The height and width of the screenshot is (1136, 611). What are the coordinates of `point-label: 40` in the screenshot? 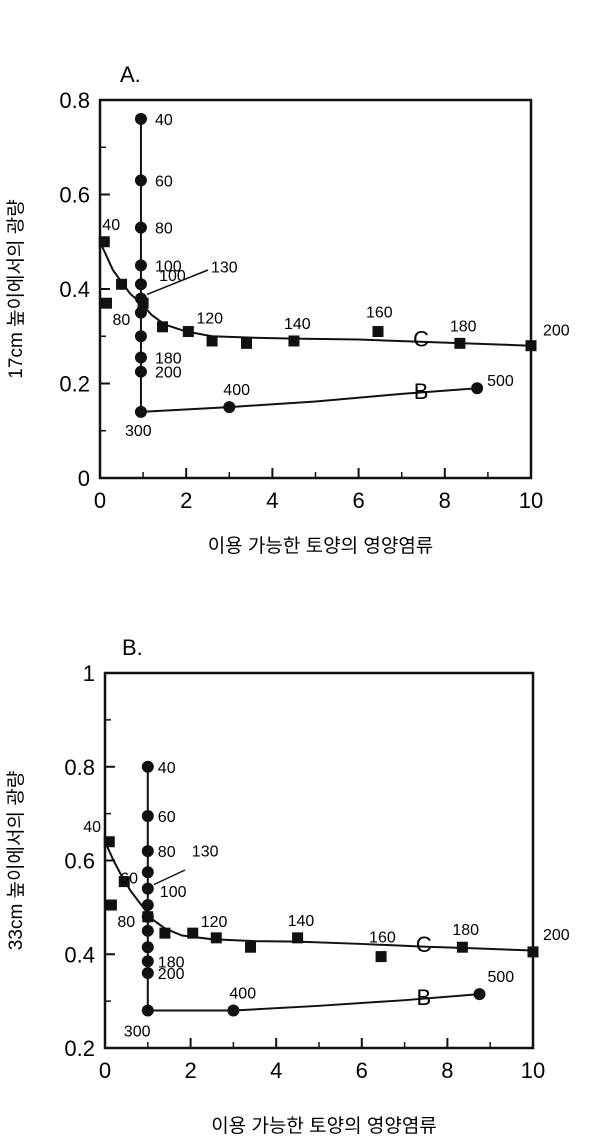 It's located at (164, 120).